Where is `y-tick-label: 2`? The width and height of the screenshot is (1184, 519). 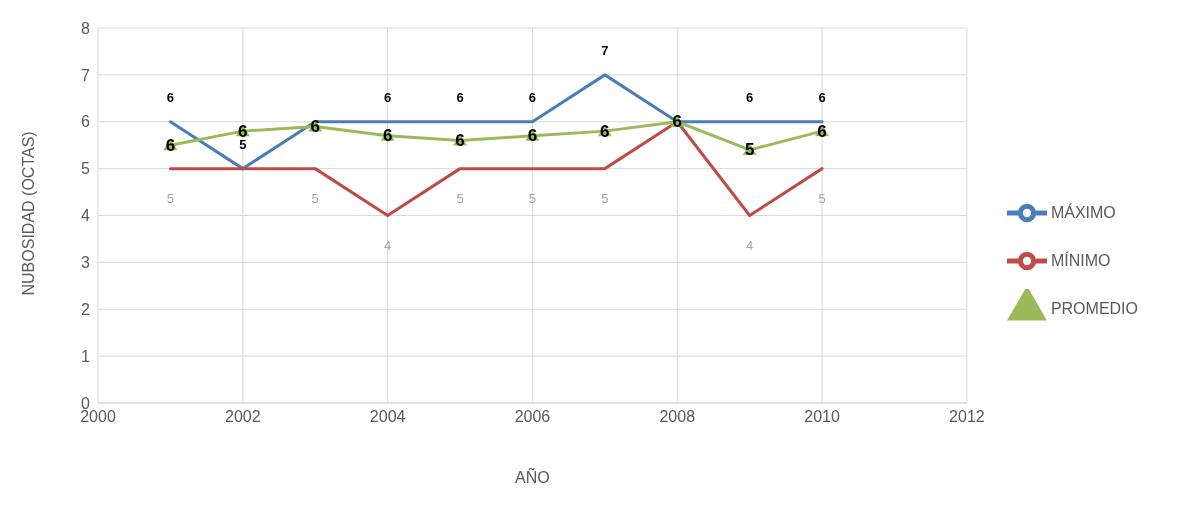 y-tick-label: 2 is located at coordinates (86, 309).